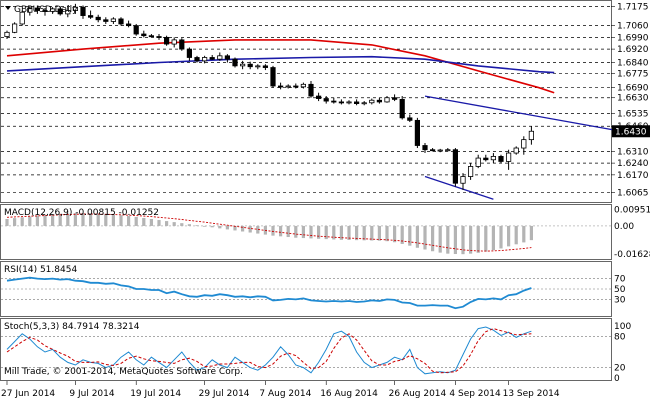 This screenshot has height=400, width=650. I want to click on price-tick-label: 1.6630, so click(633, 99).